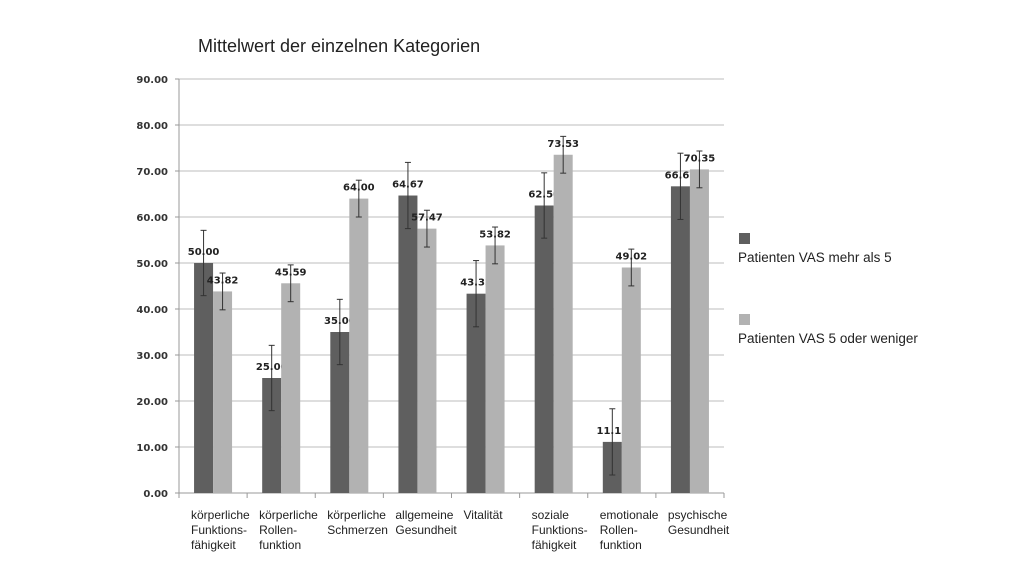 The width and height of the screenshot is (1024, 576). I want to click on x-tick-label: körperliche Schmerzen, so click(357, 522).